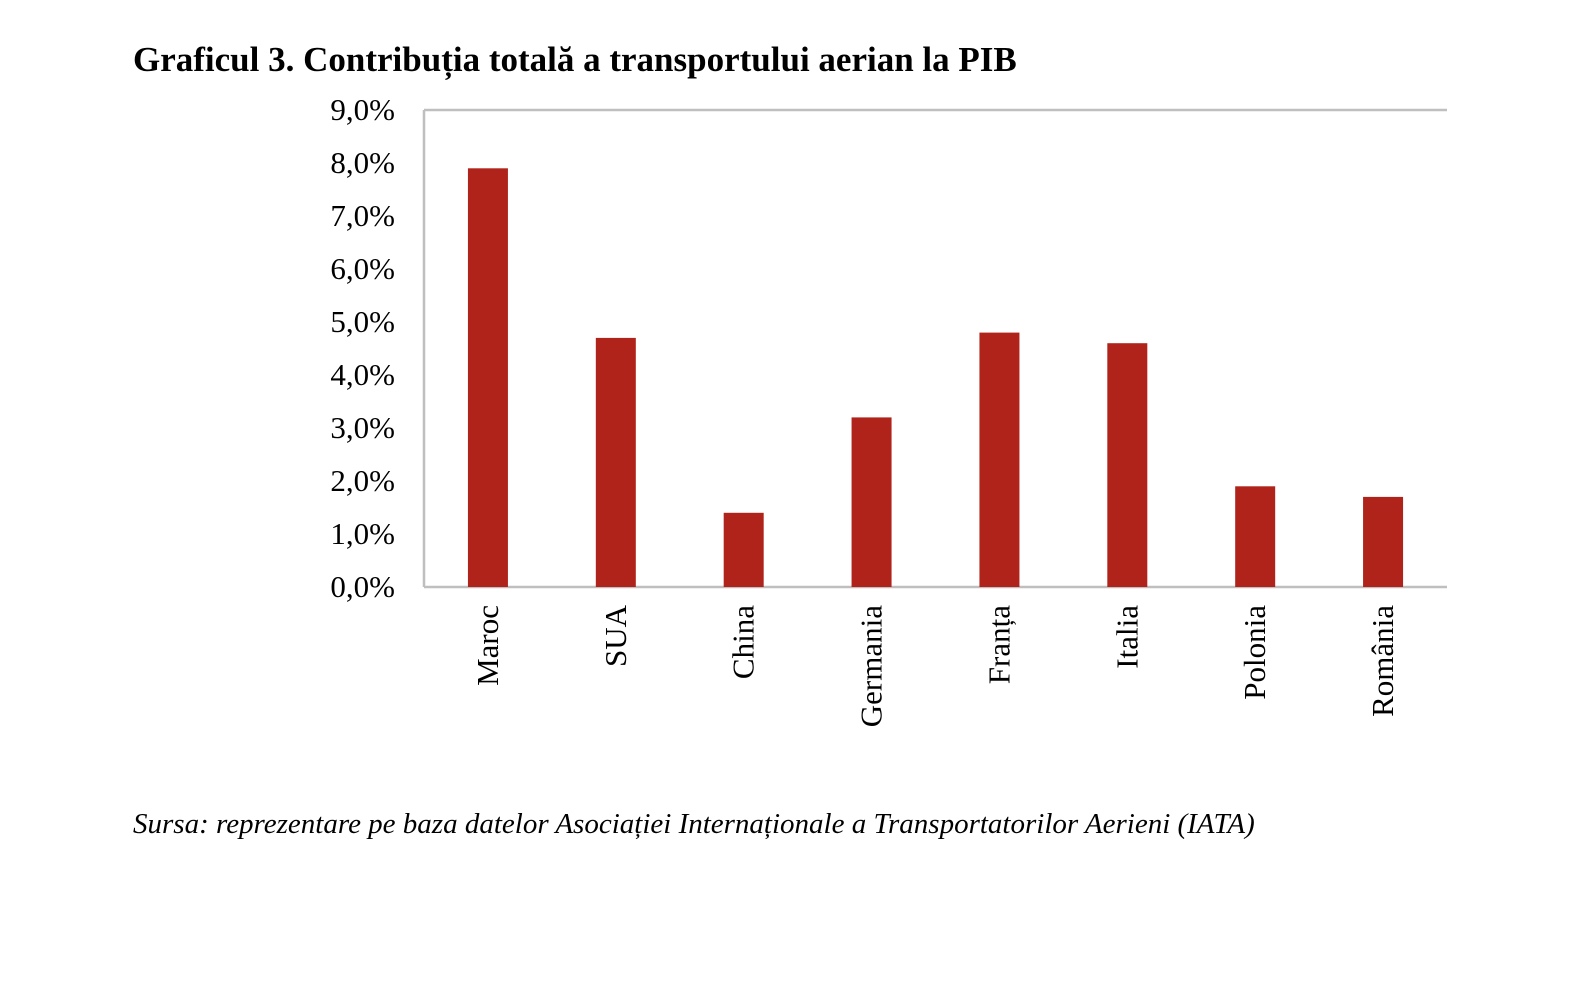 Image resolution: width=1584 pixels, height=984 pixels. I want to click on y-tick-label: 1,0%, so click(362, 533).